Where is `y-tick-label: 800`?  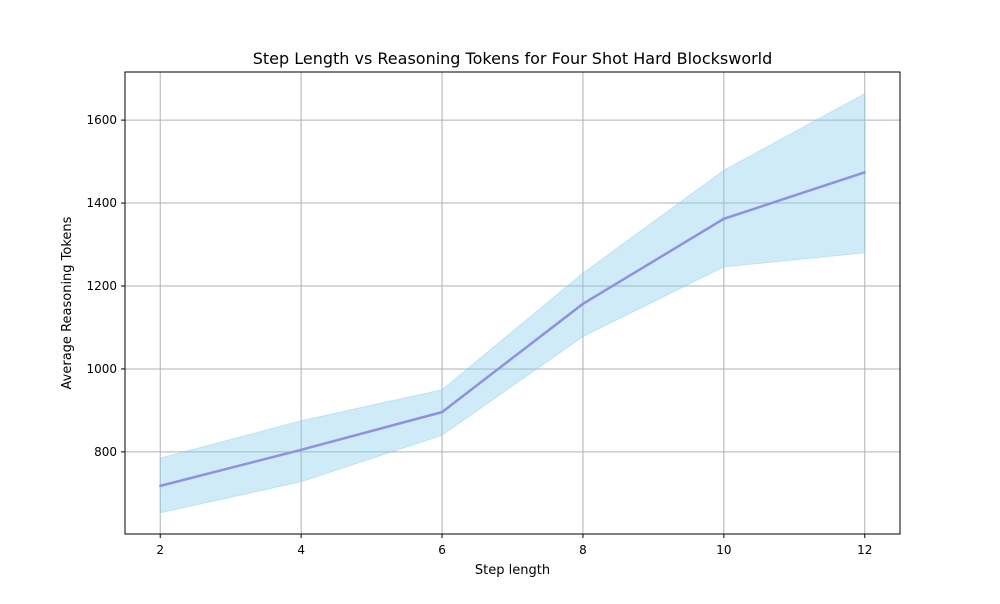 y-tick-label: 800 is located at coordinates (105, 452).